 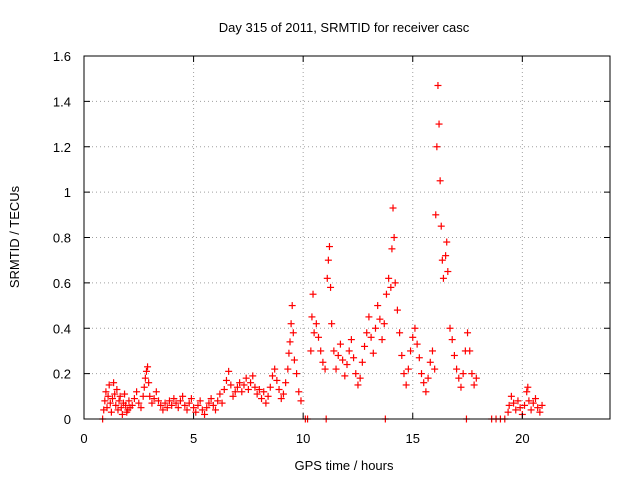 What do you see at coordinates (344, 465) in the screenshot?
I see `x-axis-label: GPS time / hours` at bounding box center [344, 465].